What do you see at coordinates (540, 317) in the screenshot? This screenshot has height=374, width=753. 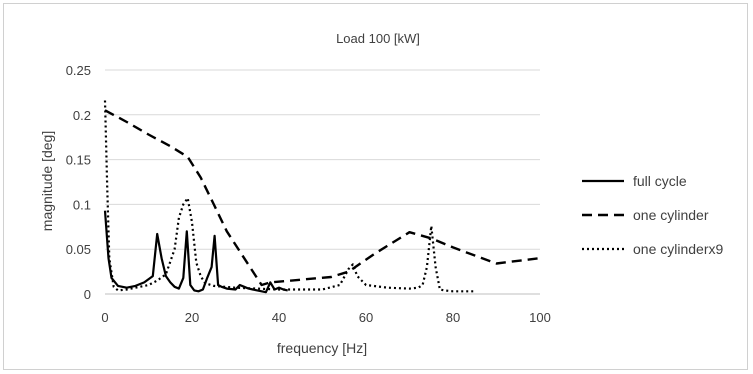 I see `x-tick-label: 100` at bounding box center [540, 317].